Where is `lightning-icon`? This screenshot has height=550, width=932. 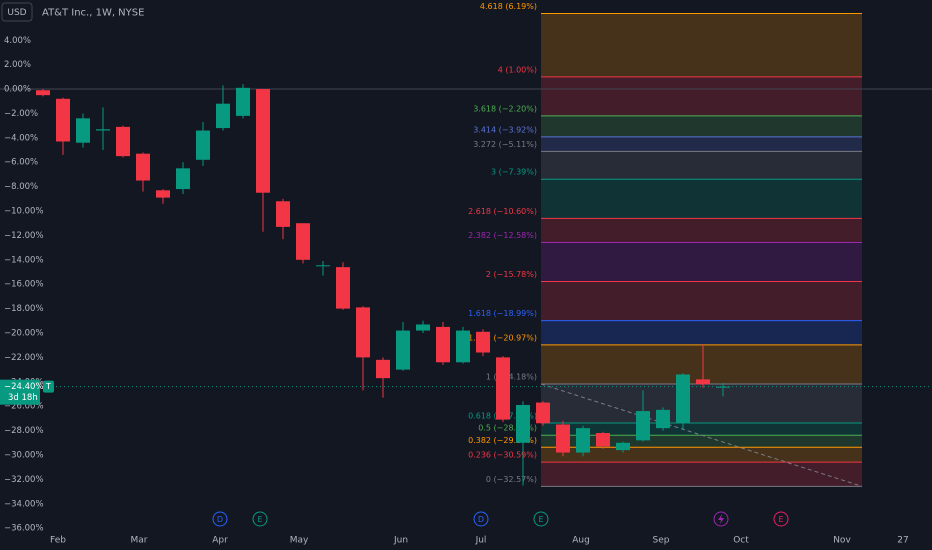 lightning-icon is located at coordinates (721, 519).